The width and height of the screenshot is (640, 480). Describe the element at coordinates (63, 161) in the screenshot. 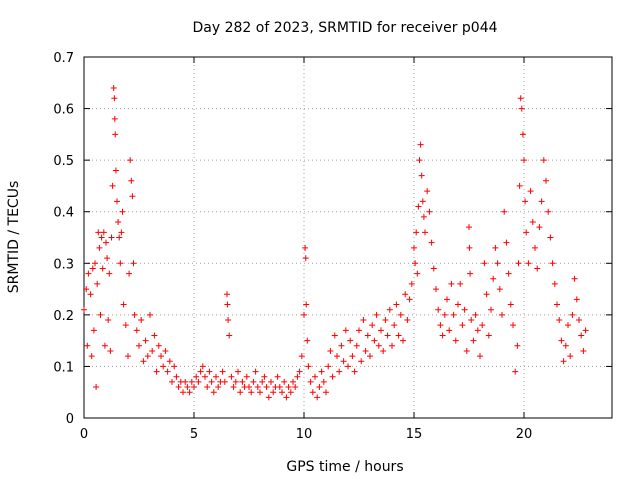

I see `y-tick-label: 0.5` at that location.